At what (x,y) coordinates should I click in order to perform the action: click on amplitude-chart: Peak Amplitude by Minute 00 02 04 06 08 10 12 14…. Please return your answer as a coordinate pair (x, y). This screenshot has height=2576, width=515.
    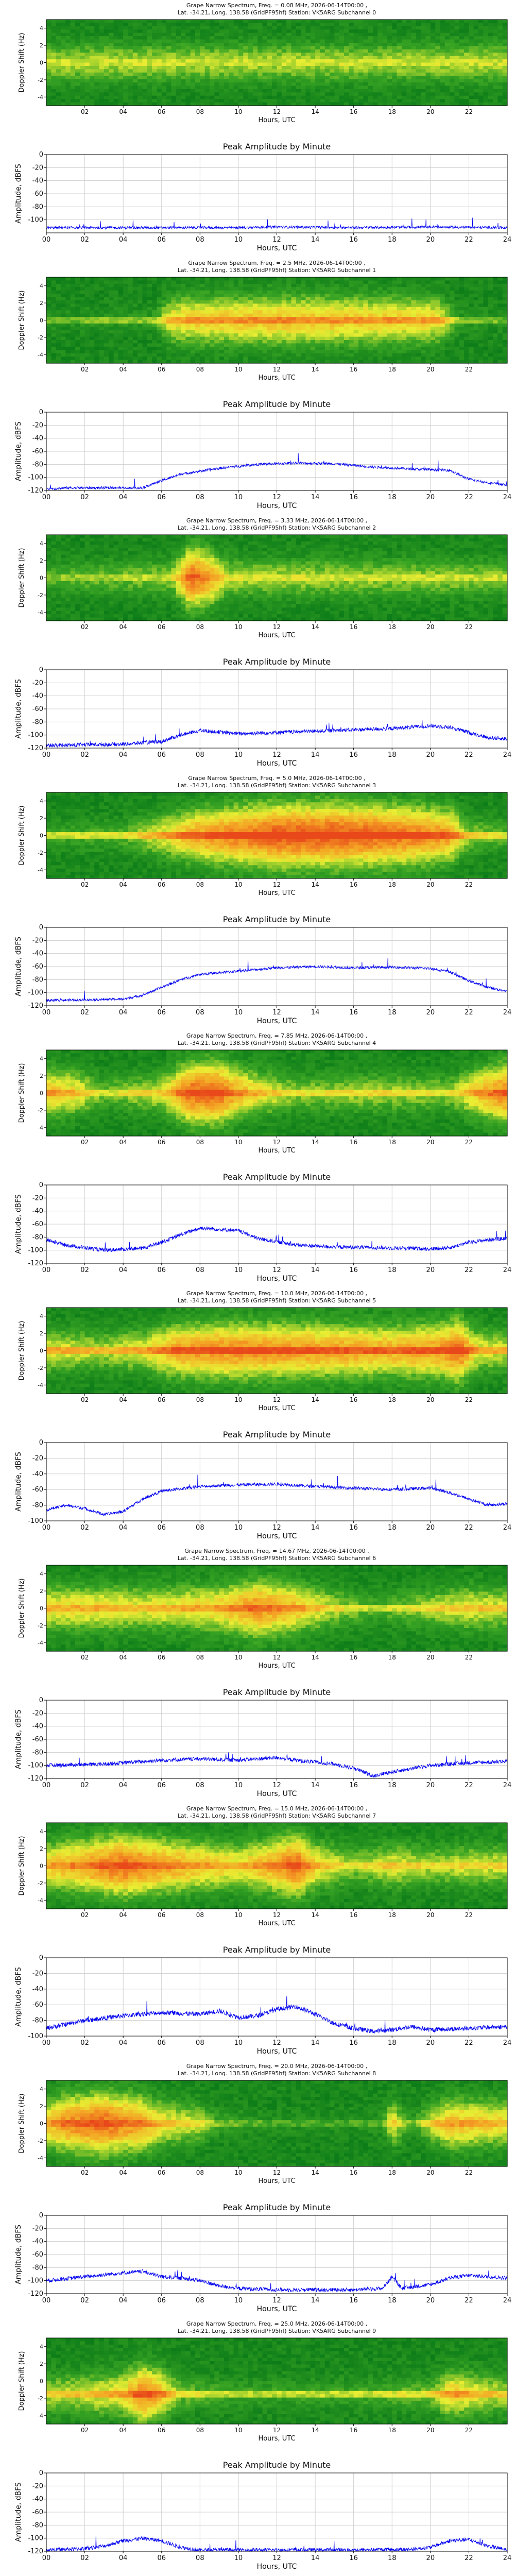
    Looking at the image, I should click on (262, 1742).